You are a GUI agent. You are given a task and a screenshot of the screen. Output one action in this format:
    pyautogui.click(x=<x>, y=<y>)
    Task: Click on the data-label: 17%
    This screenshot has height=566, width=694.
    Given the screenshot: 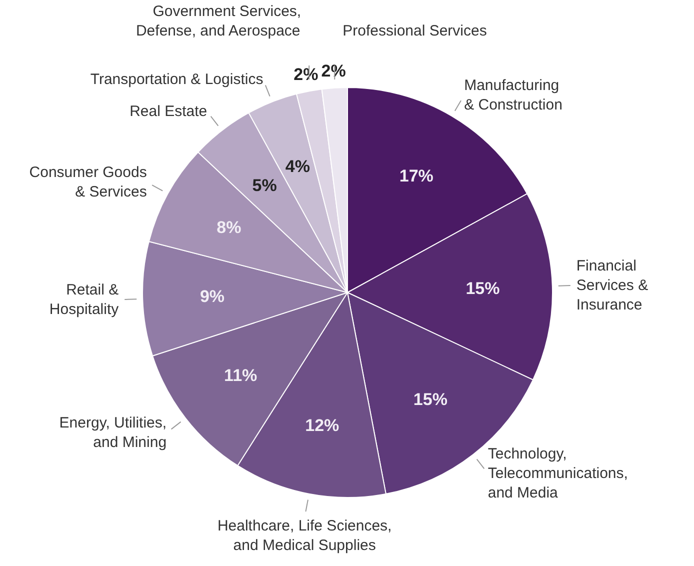 What is the action you would take?
    pyautogui.click(x=416, y=176)
    